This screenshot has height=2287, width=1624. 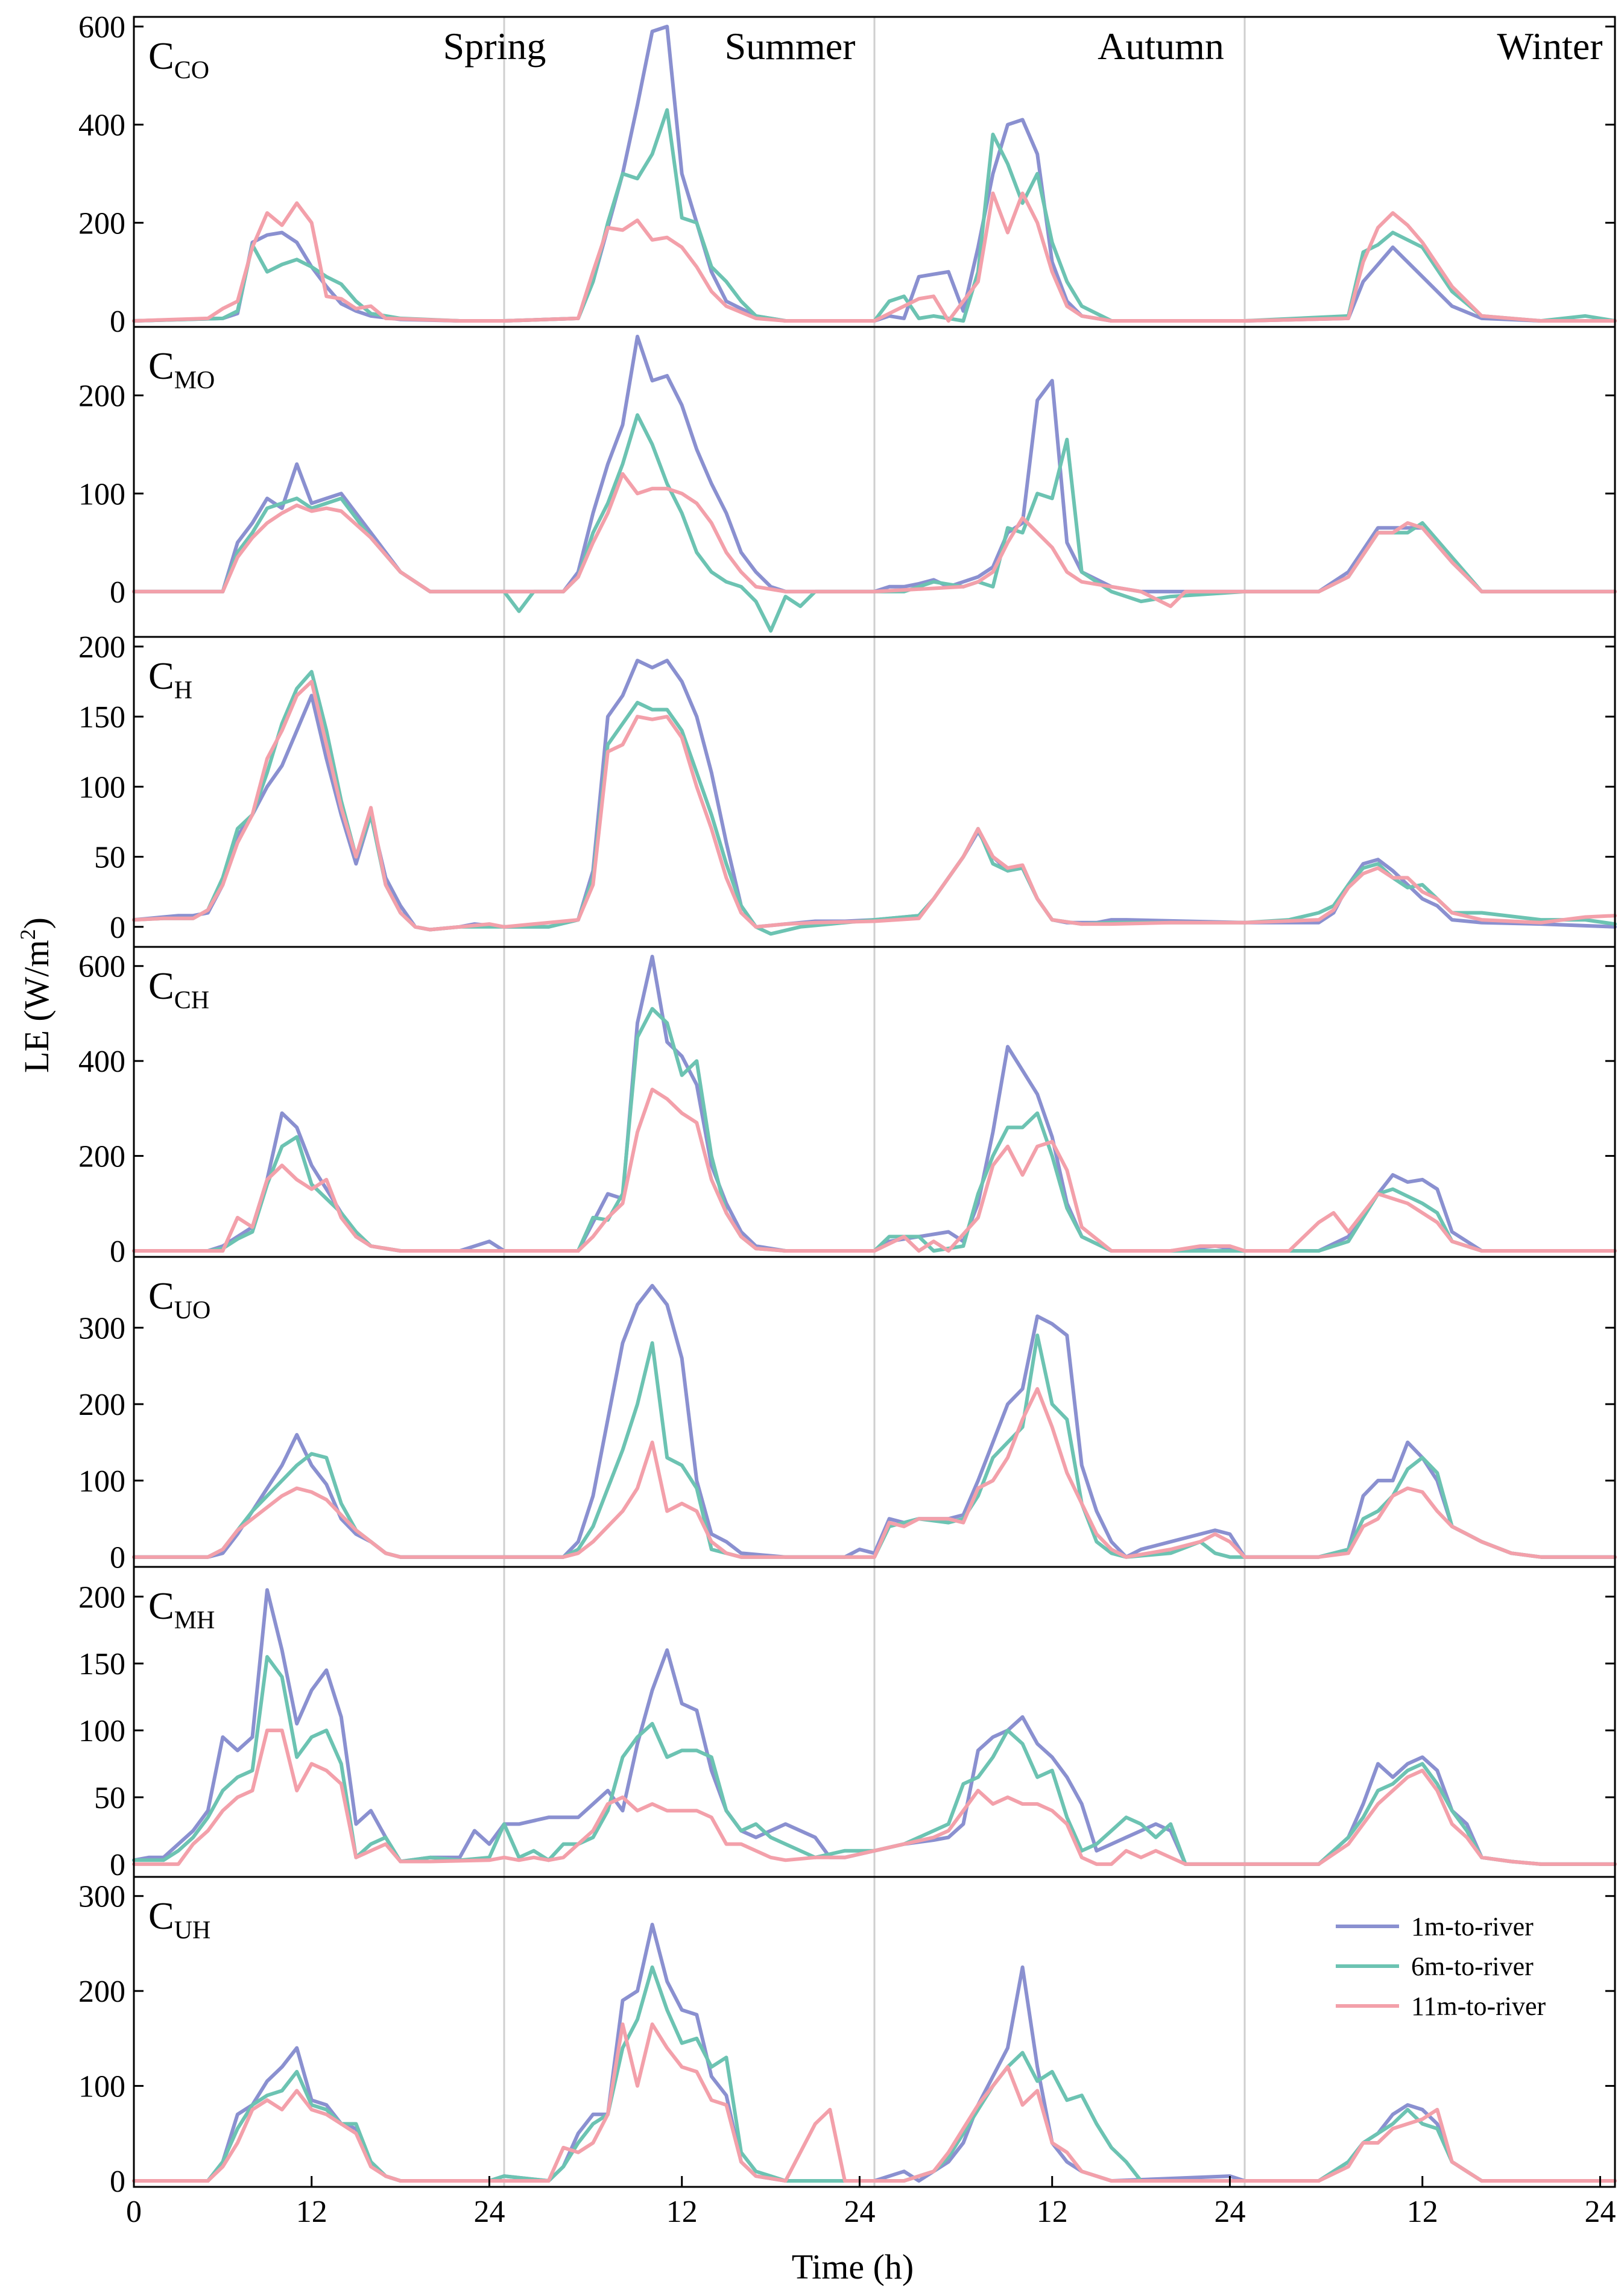 I want to click on panel-label: CMO, so click(x=181, y=369).